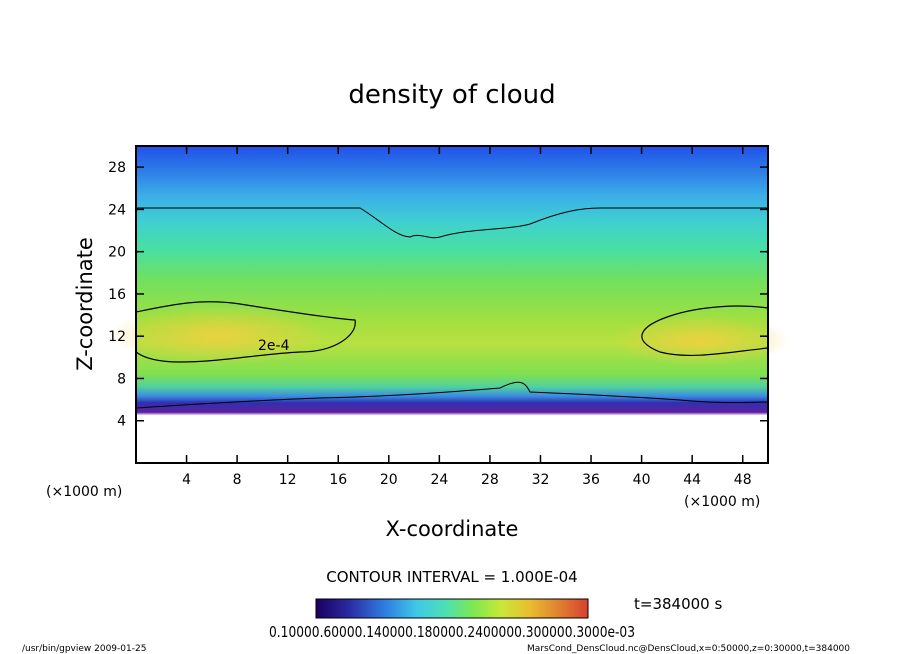 The height and width of the screenshot is (654, 904). Describe the element at coordinates (452, 529) in the screenshot. I see `x-axis-label: X-coordinate` at that location.